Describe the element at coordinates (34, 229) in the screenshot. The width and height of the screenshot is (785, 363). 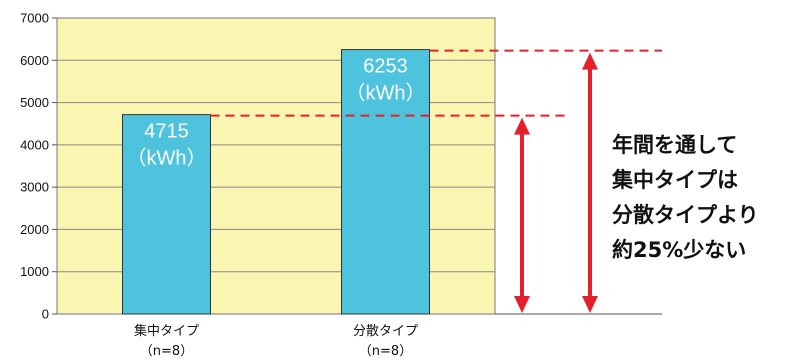
I see `y-tick-label: 2000` at that location.